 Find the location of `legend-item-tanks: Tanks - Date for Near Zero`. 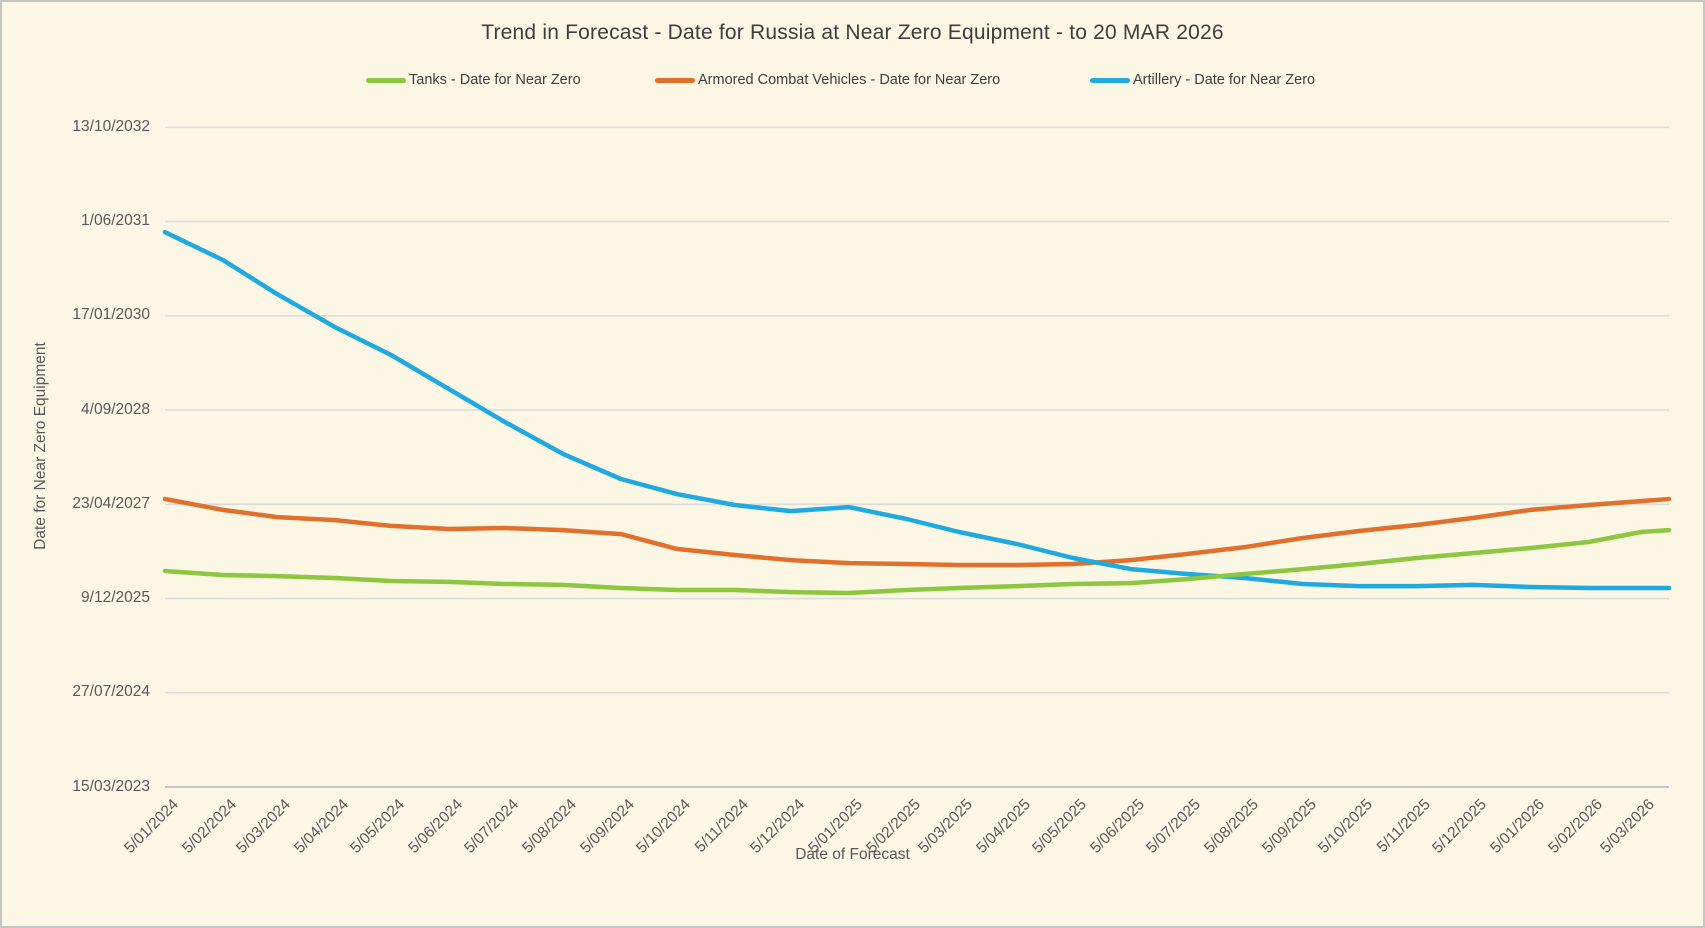

legend-item-tanks: Tanks - Date for Near Zero is located at coordinates (473, 80).